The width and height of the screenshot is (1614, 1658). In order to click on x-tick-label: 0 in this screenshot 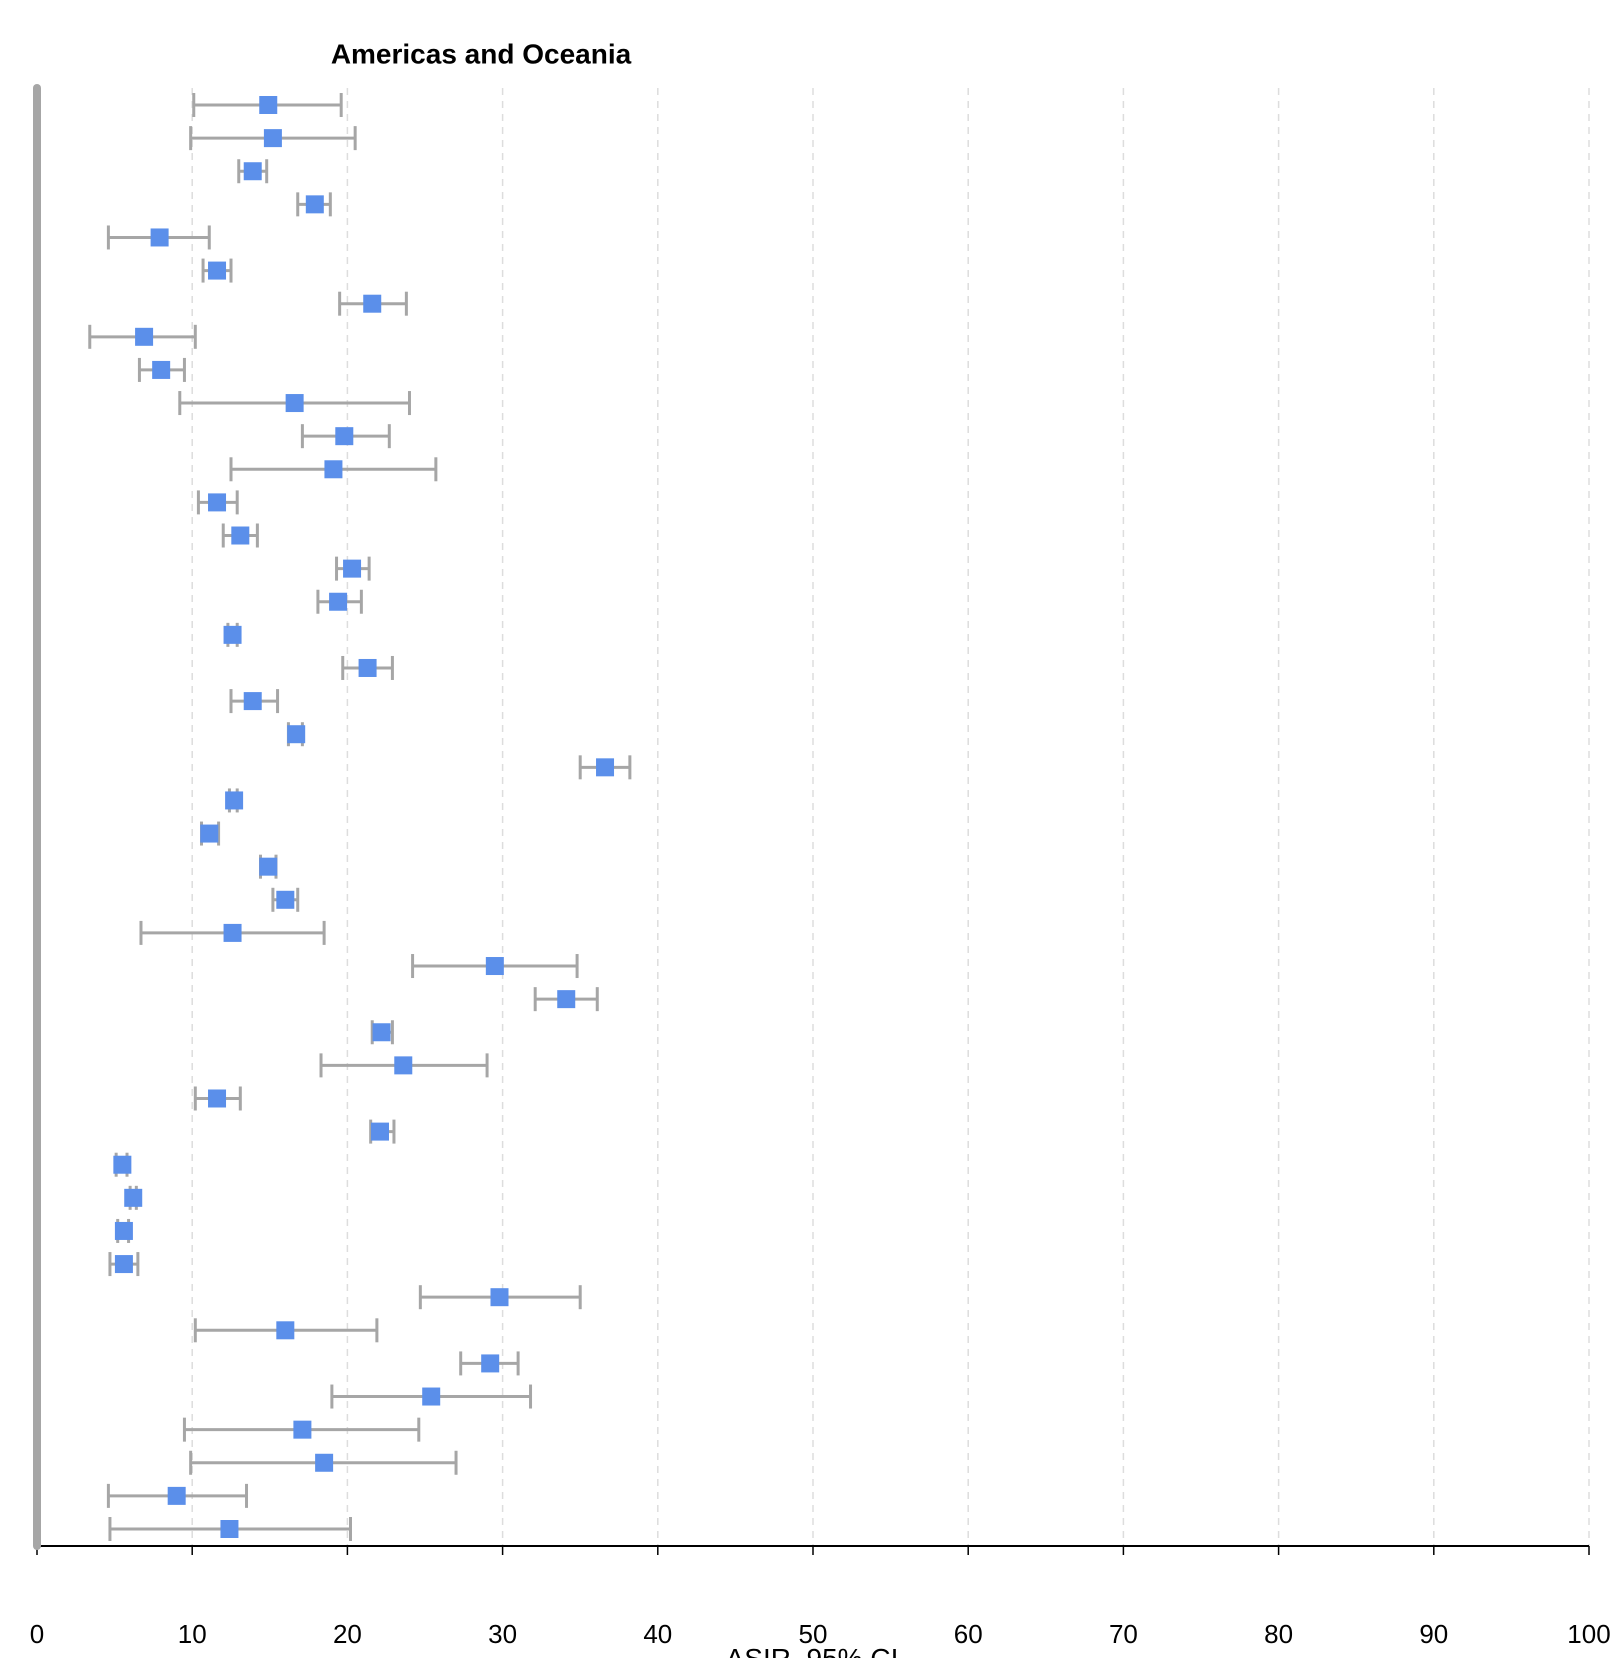, I will do `click(37, 1634)`.